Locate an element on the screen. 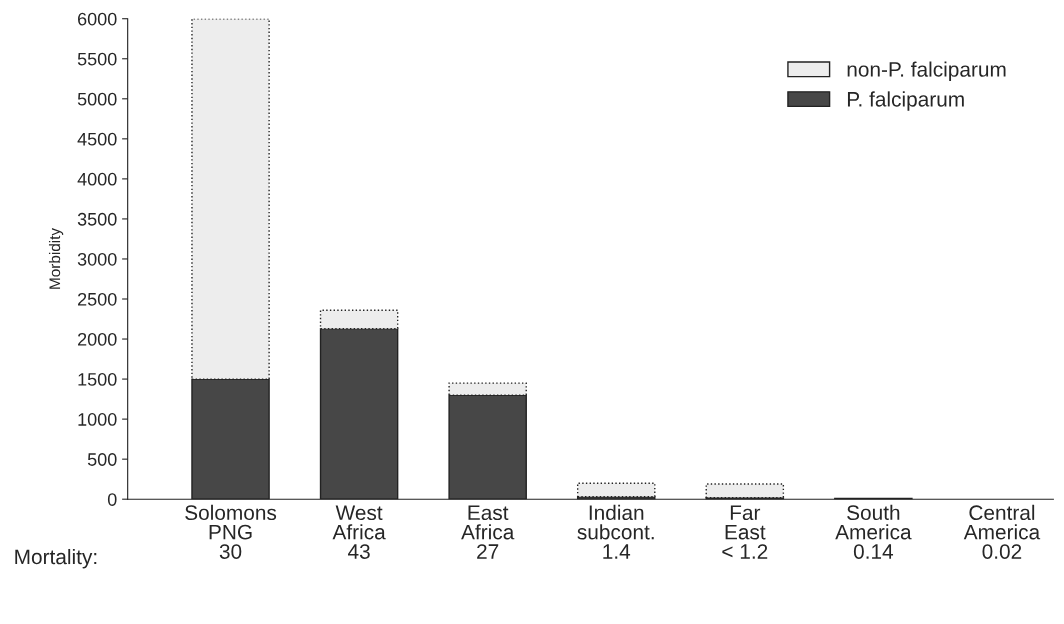  y-tick-label: 1000 is located at coordinates (97, 419).